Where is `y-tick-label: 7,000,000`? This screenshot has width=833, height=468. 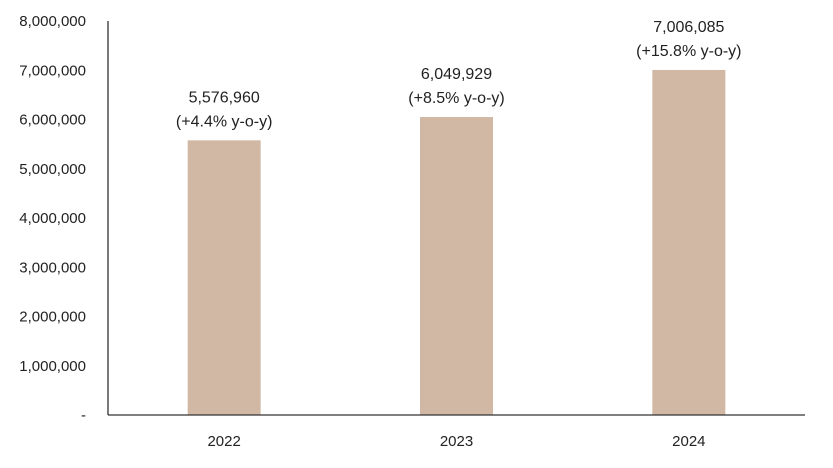 y-tick-label: 7,000,000 is located at coordinates (52, 70).